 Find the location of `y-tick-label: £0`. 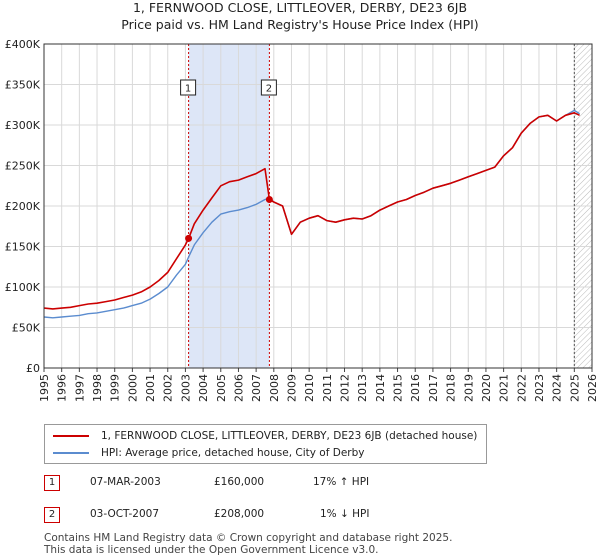

y-tick-label: £0 is located at coordinates (33, 368).